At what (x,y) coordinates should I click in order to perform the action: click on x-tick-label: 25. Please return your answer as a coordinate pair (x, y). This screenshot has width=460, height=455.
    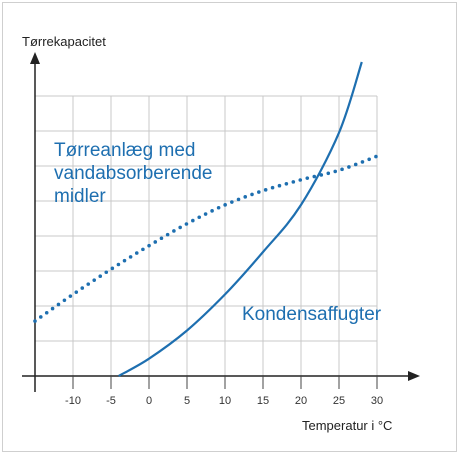
    Looking at the image, I should click on (339, 401).